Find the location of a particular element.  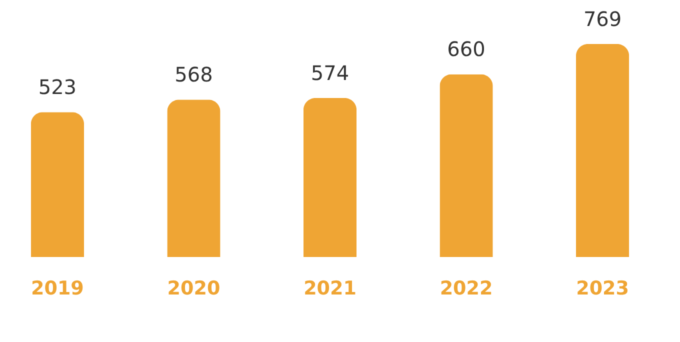

x-tick-label: 2020 is located at coordinates (193, 289).